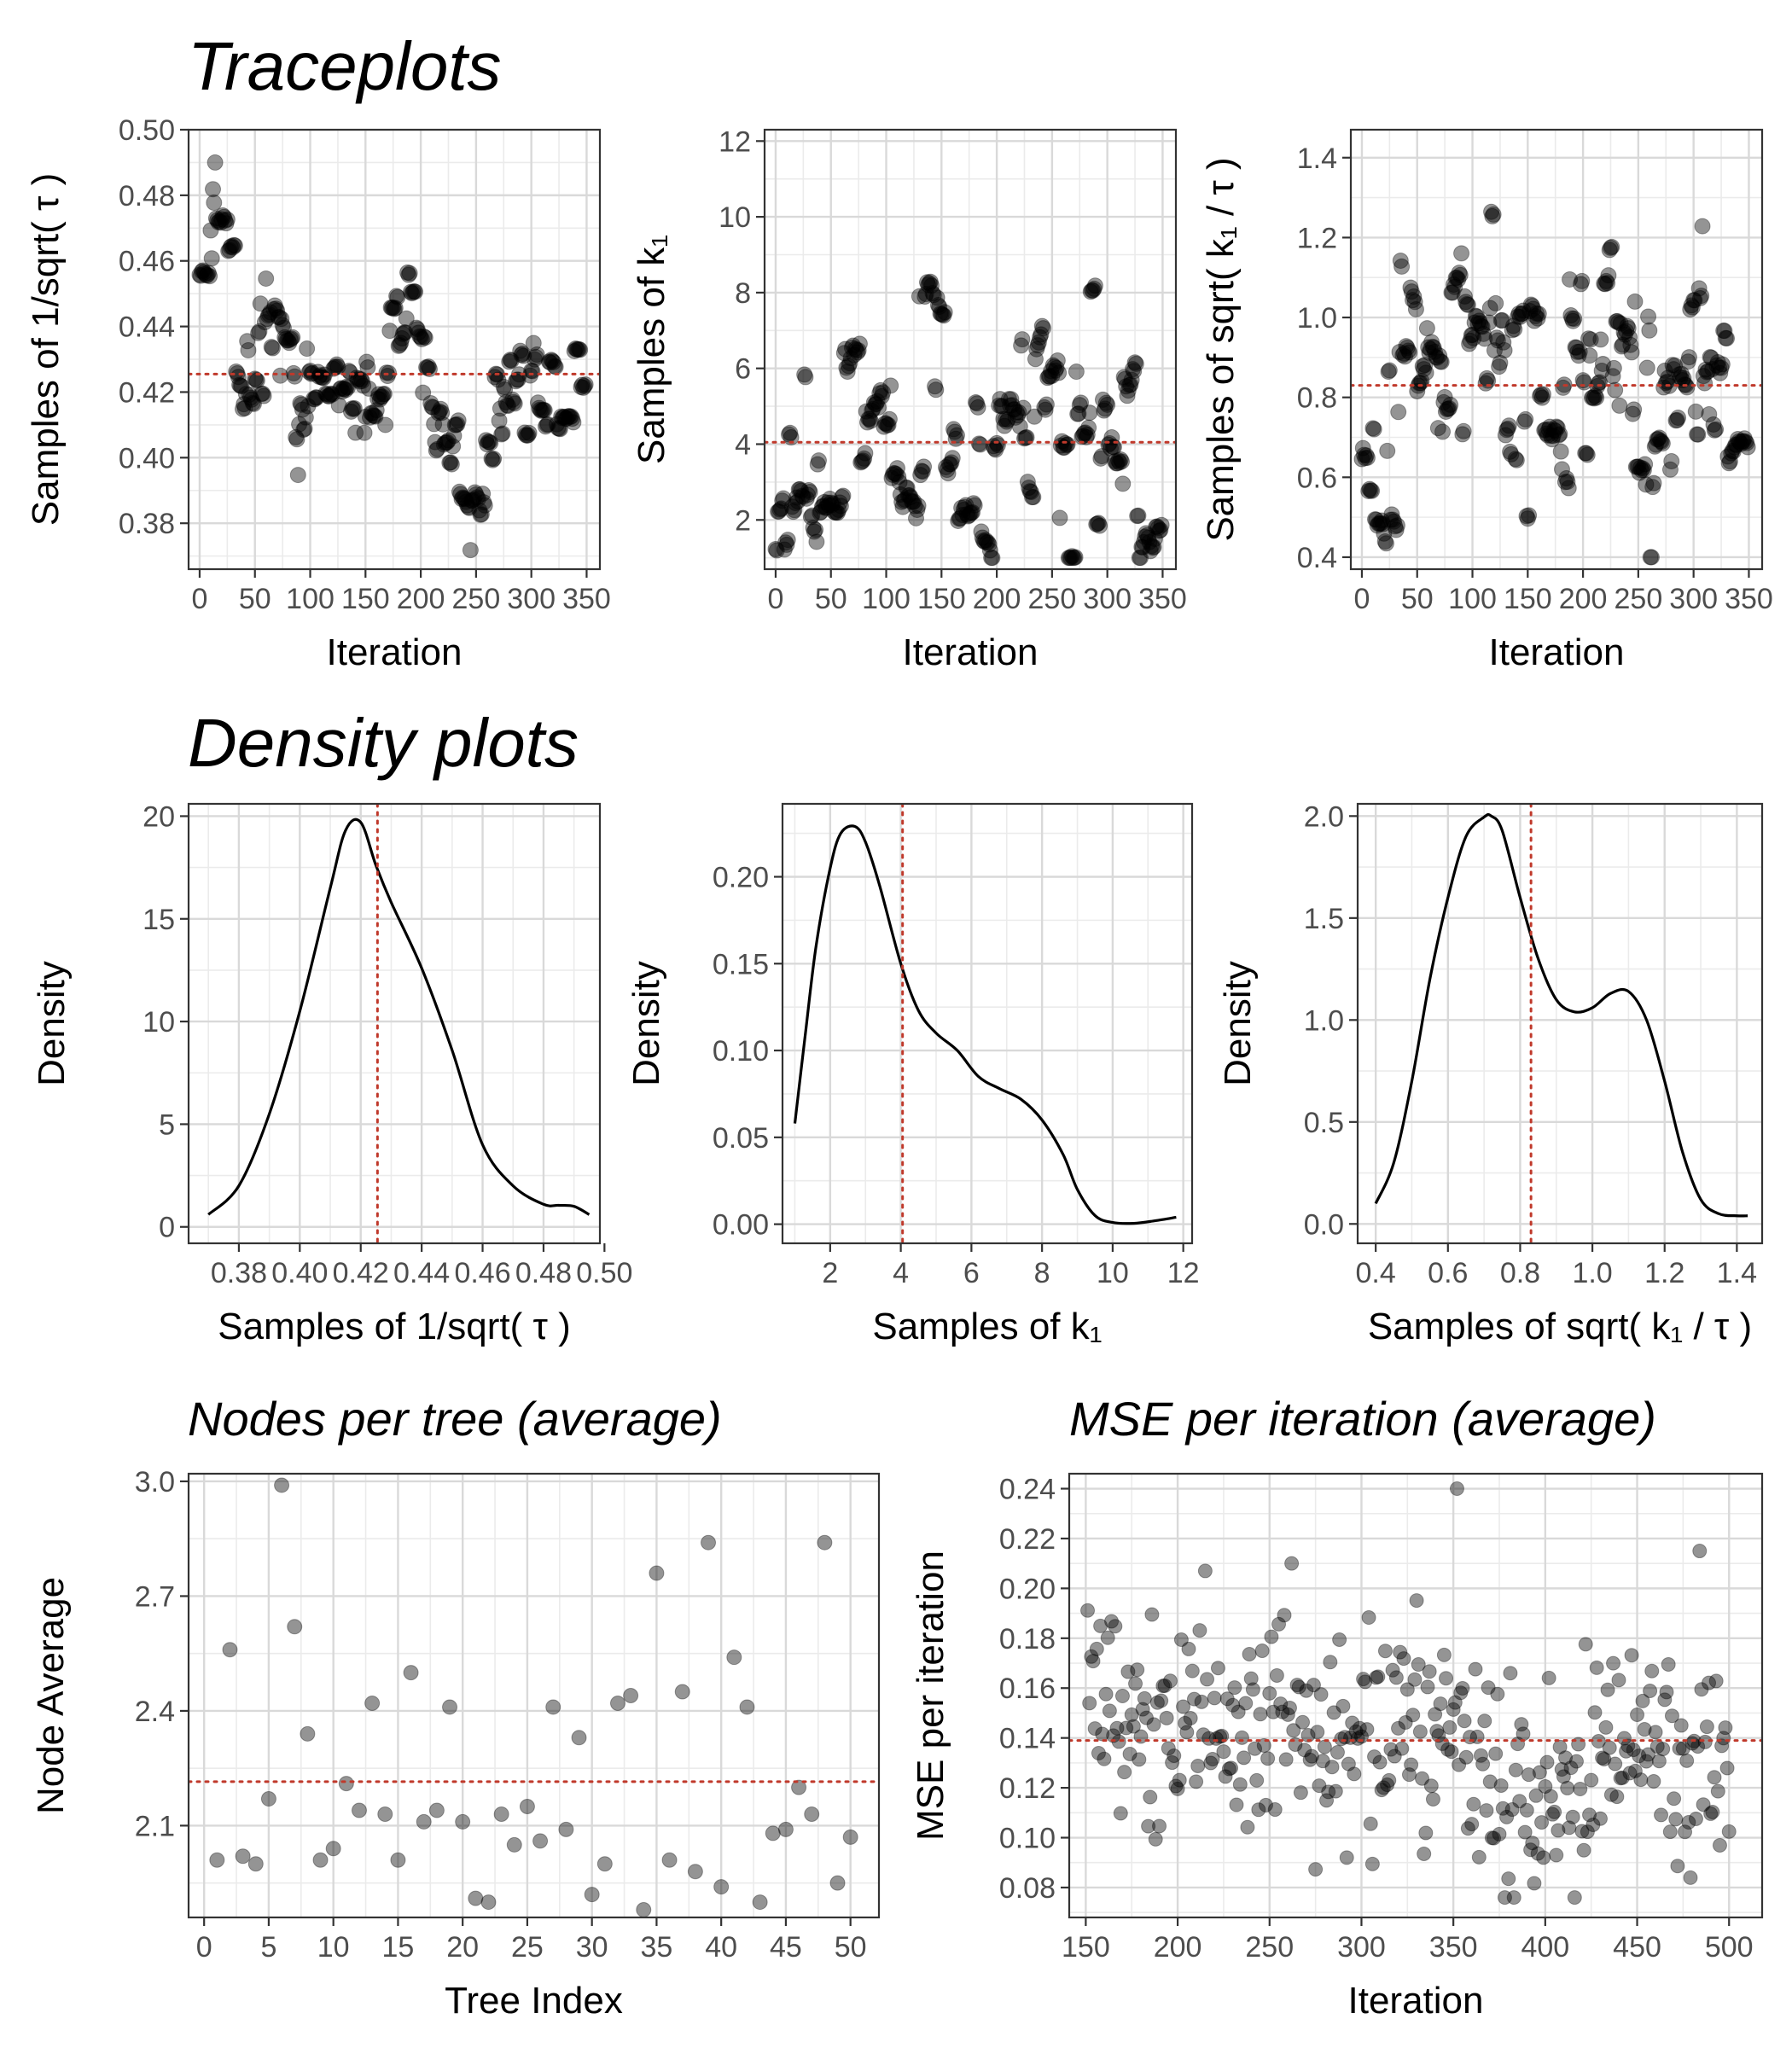 Image resolution: width=1792 pixels, height=2048 pixels. I want to click on y-axis-label: Density, so click(52, 1024).